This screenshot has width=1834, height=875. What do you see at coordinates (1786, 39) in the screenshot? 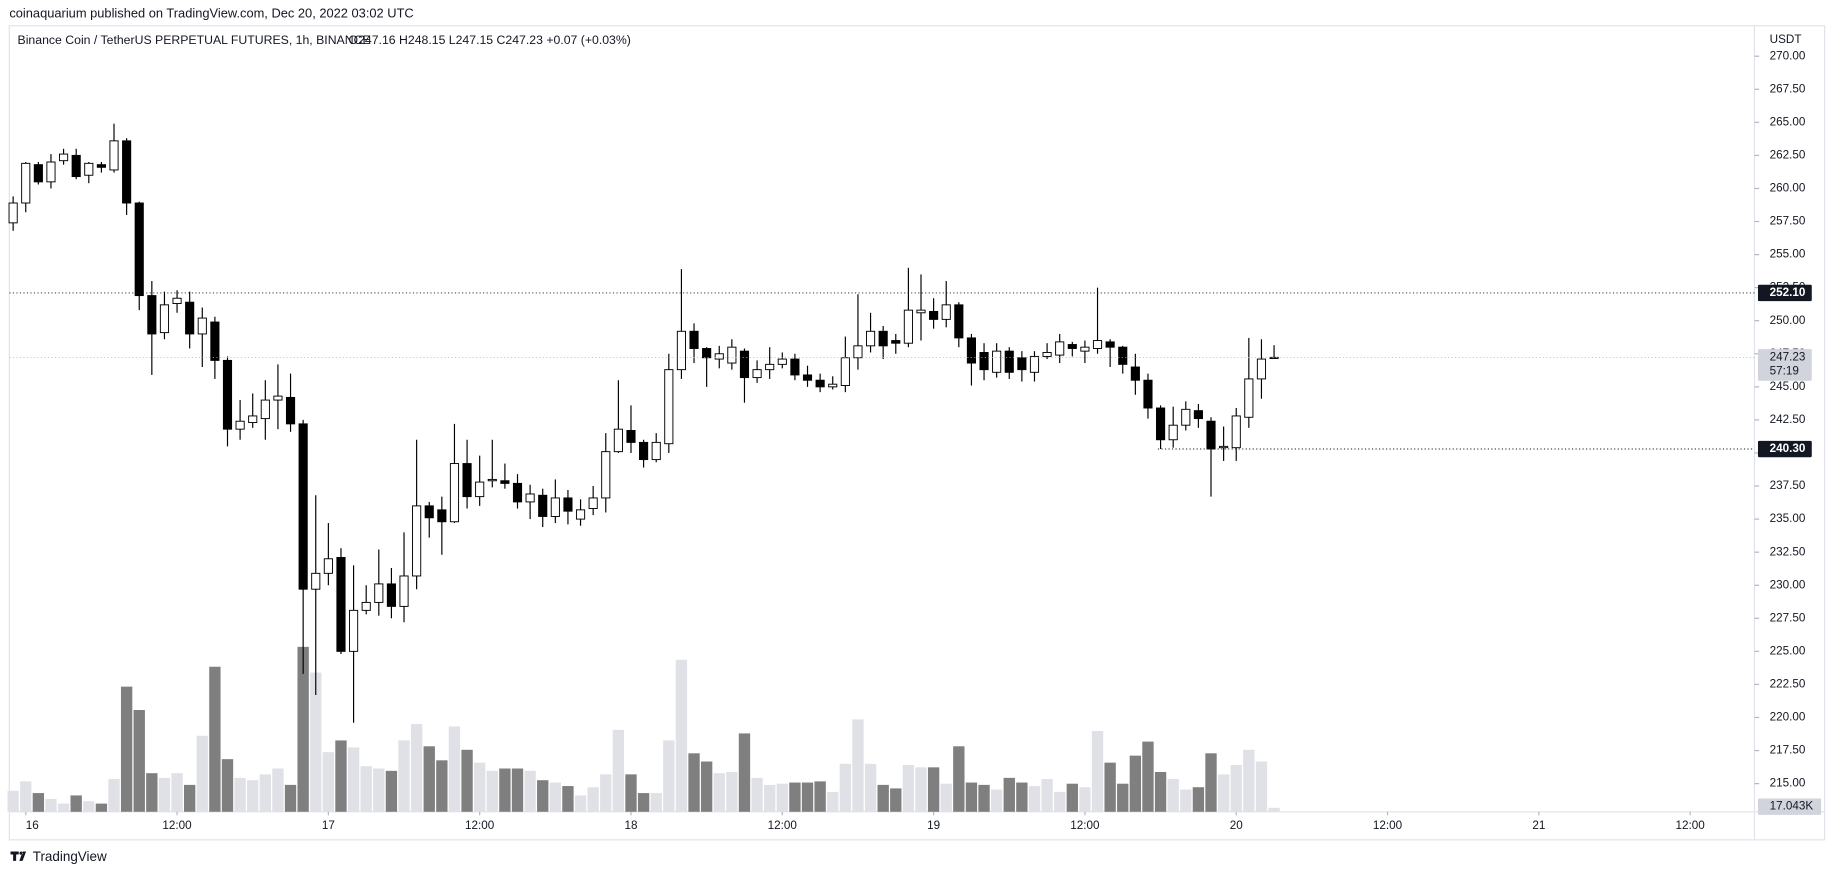
I see `currency-label: USDT` at bounding box center [1786, 39].